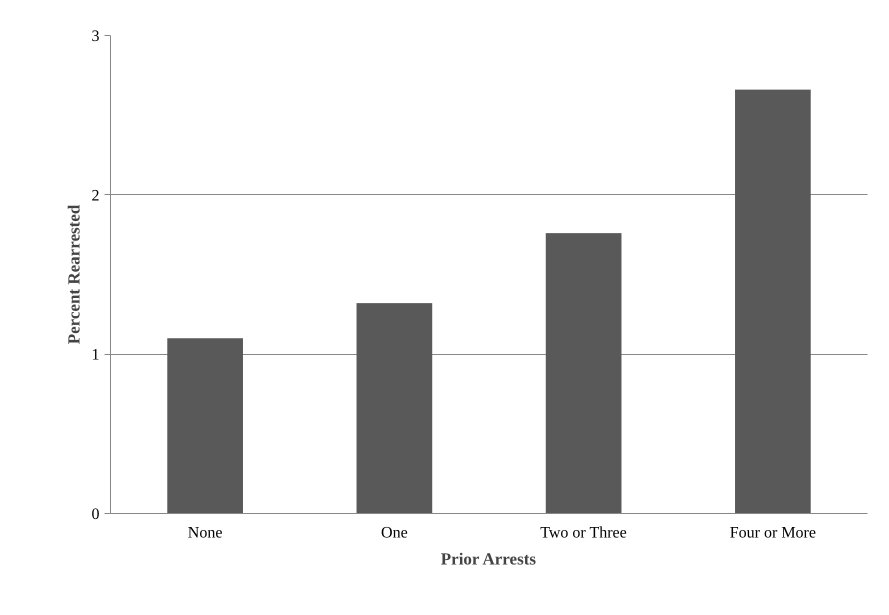 This screenshot has width=889, height=615. What do you see at coordinates (74, 274) in the screenshot?
I see `y-axis-title: Percent Rearrested` at bounding box center [74, 274].